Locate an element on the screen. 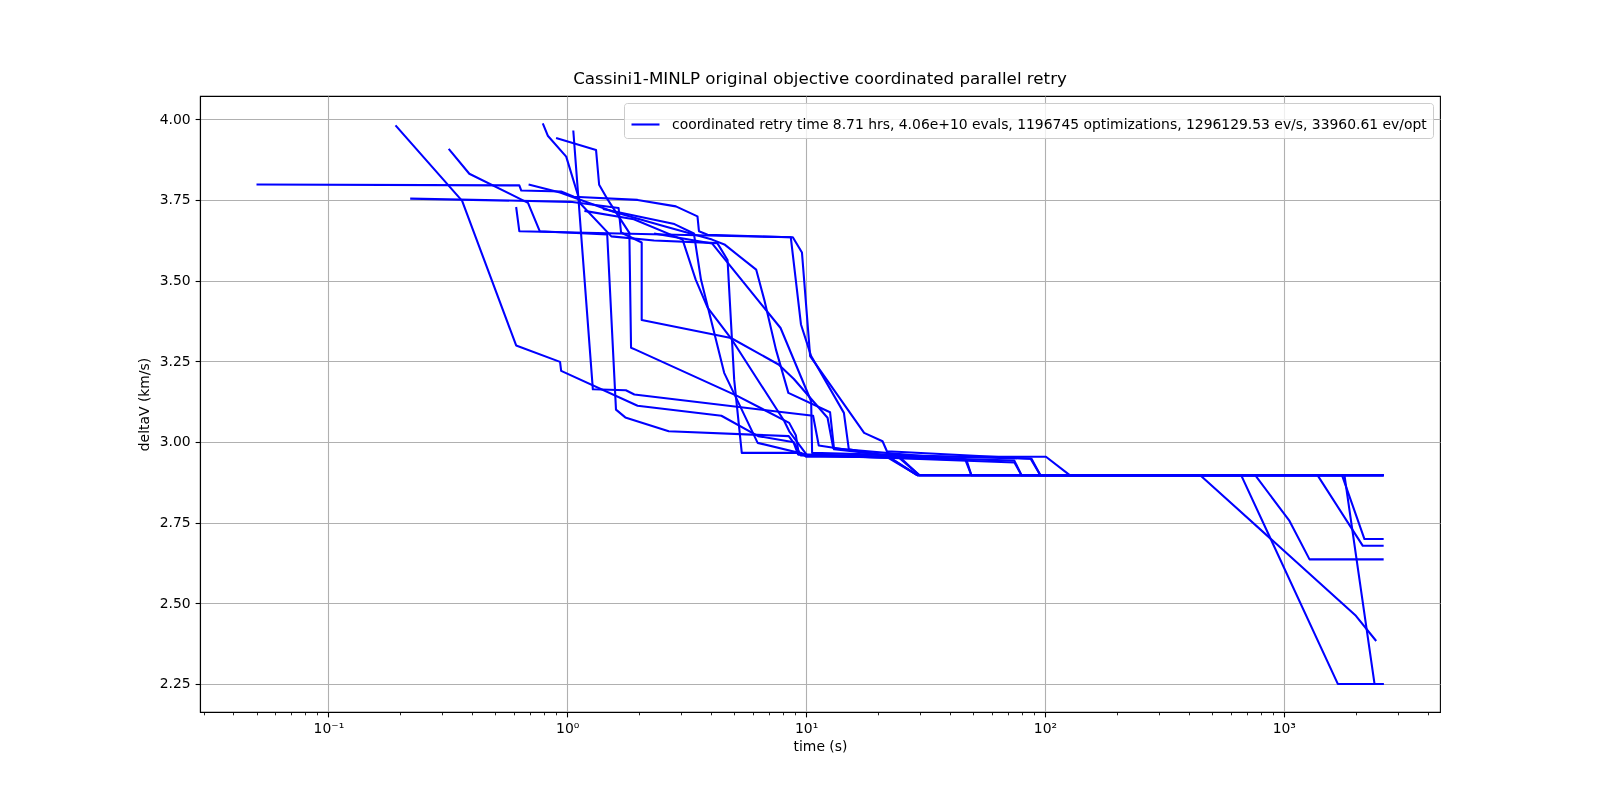 The width and height of the screenshot is (1600, 800). x-axis-title: time (s) is located at coordinates (820, 746).